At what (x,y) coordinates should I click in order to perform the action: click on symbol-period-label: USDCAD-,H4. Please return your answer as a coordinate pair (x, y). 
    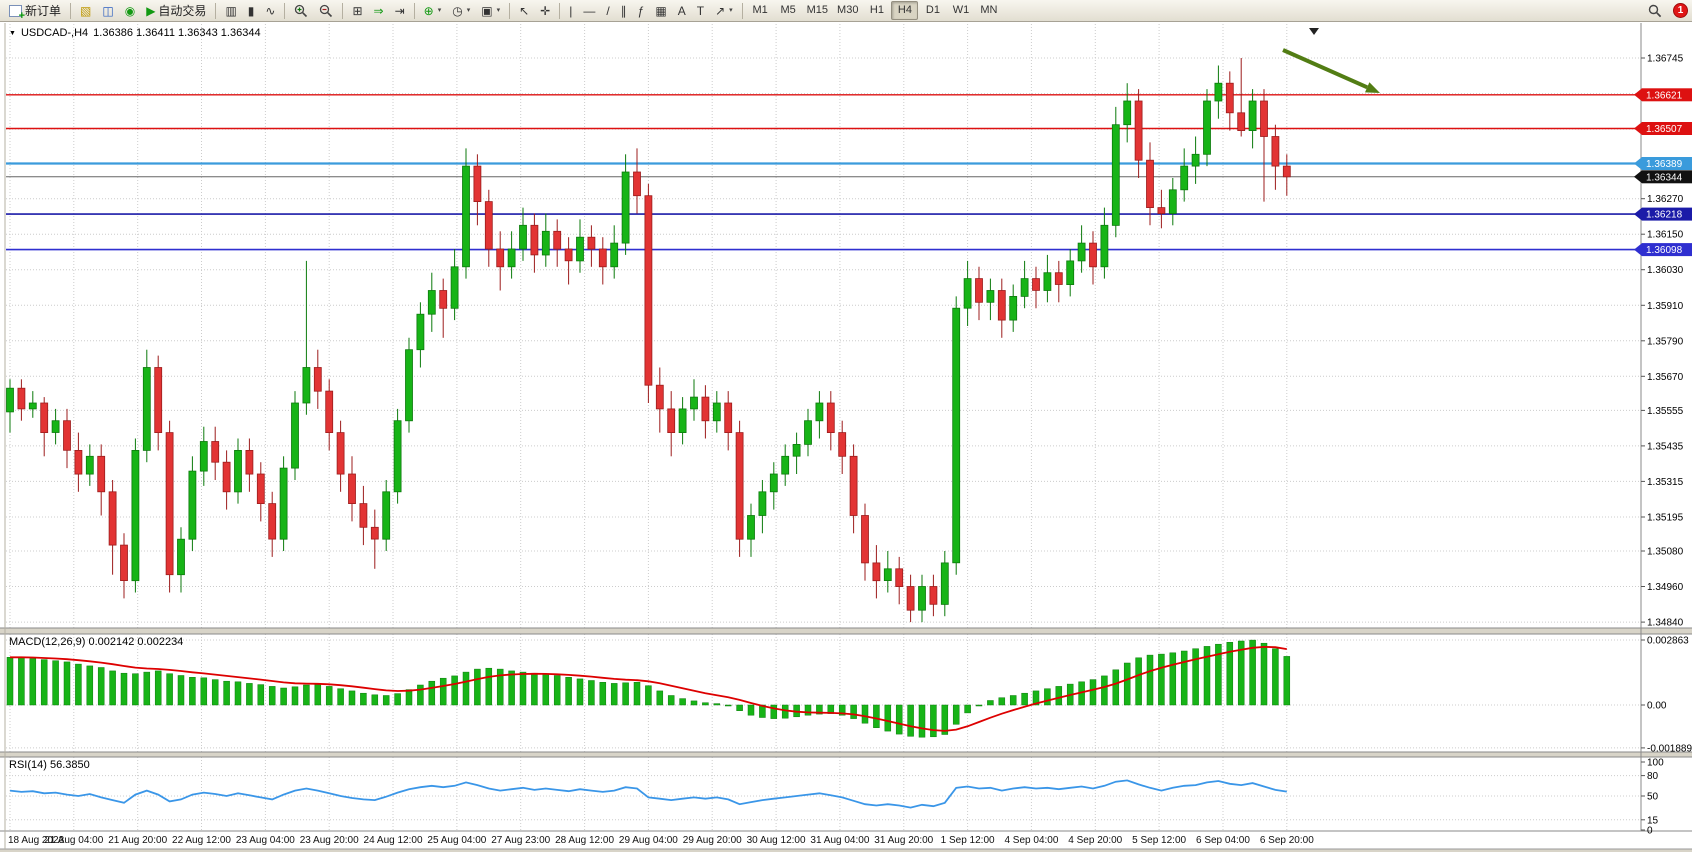
    Looking at the image, I should click on (54, 33).